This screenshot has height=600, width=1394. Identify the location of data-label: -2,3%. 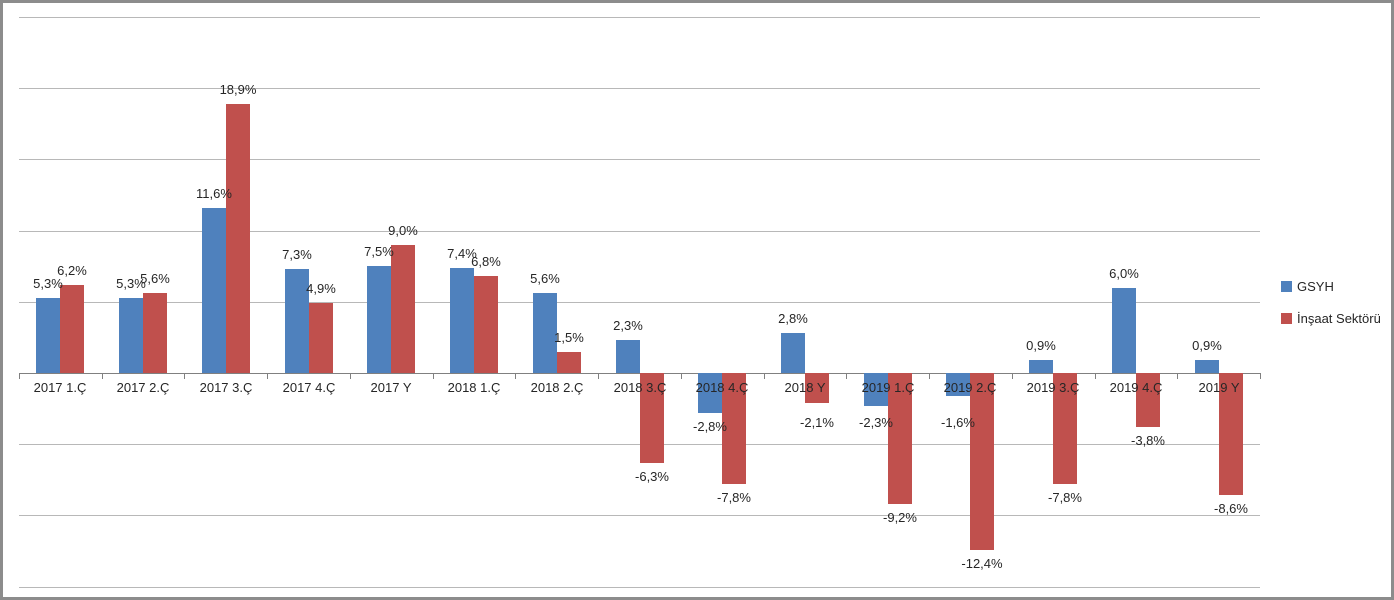
(876, 422).